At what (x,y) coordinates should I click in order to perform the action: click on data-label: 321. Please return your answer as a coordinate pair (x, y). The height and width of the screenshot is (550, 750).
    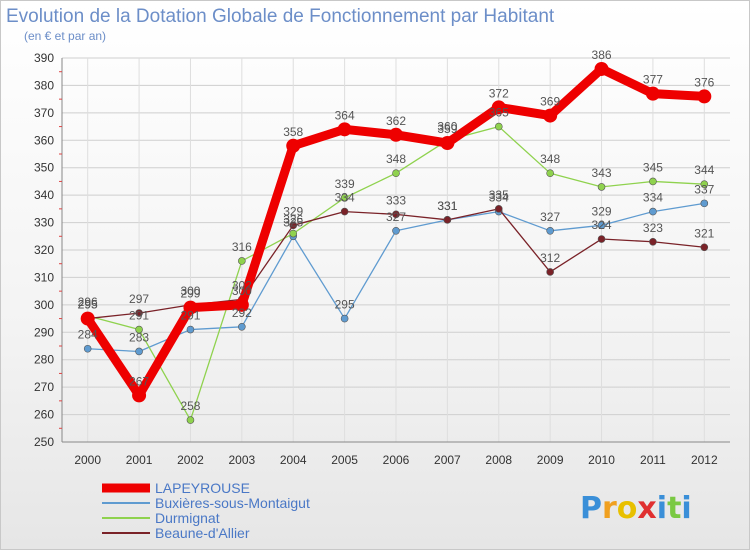
    Looking at the image, I should click on (704, 233).